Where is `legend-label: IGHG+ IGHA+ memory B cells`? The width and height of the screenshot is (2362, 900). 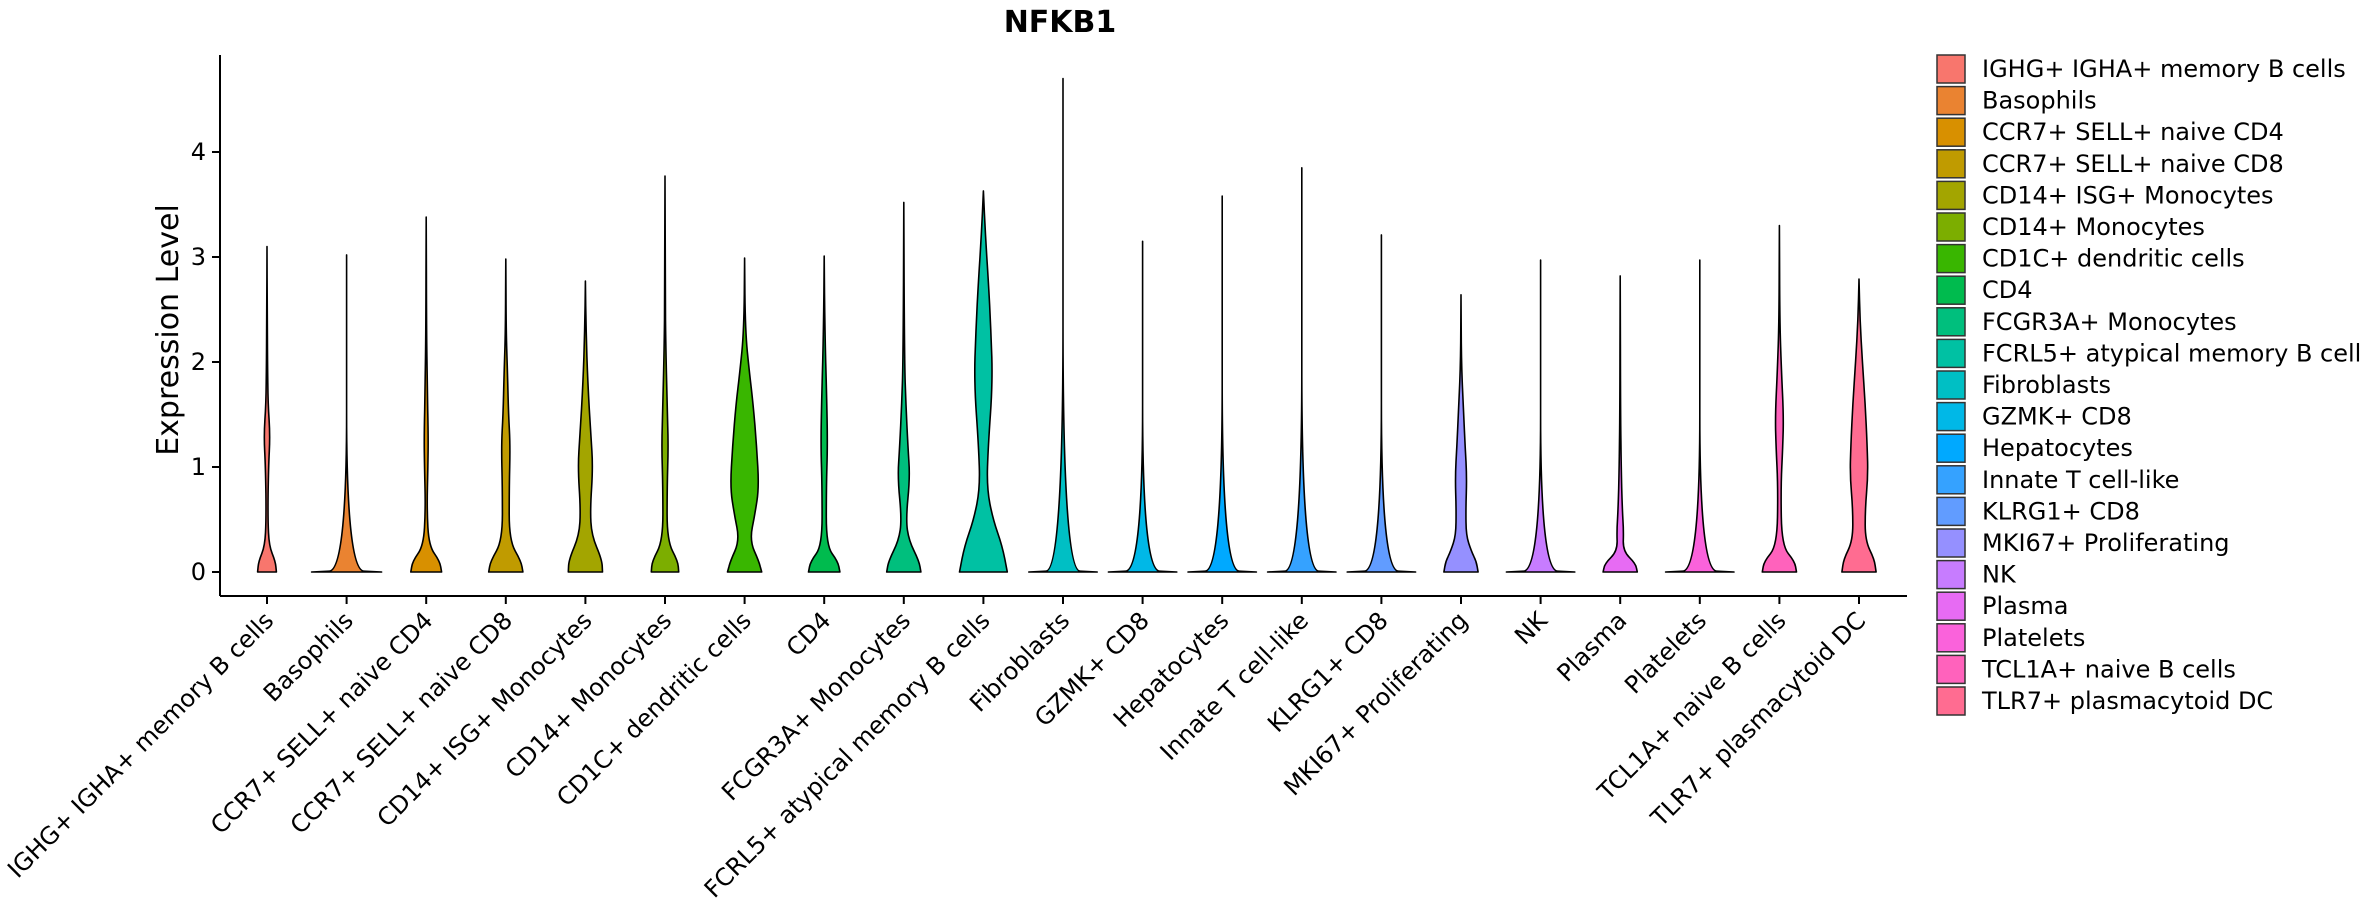 legend-label: IGHG+ IGHA+ memory B cells is located at coordinates (2164, 69).